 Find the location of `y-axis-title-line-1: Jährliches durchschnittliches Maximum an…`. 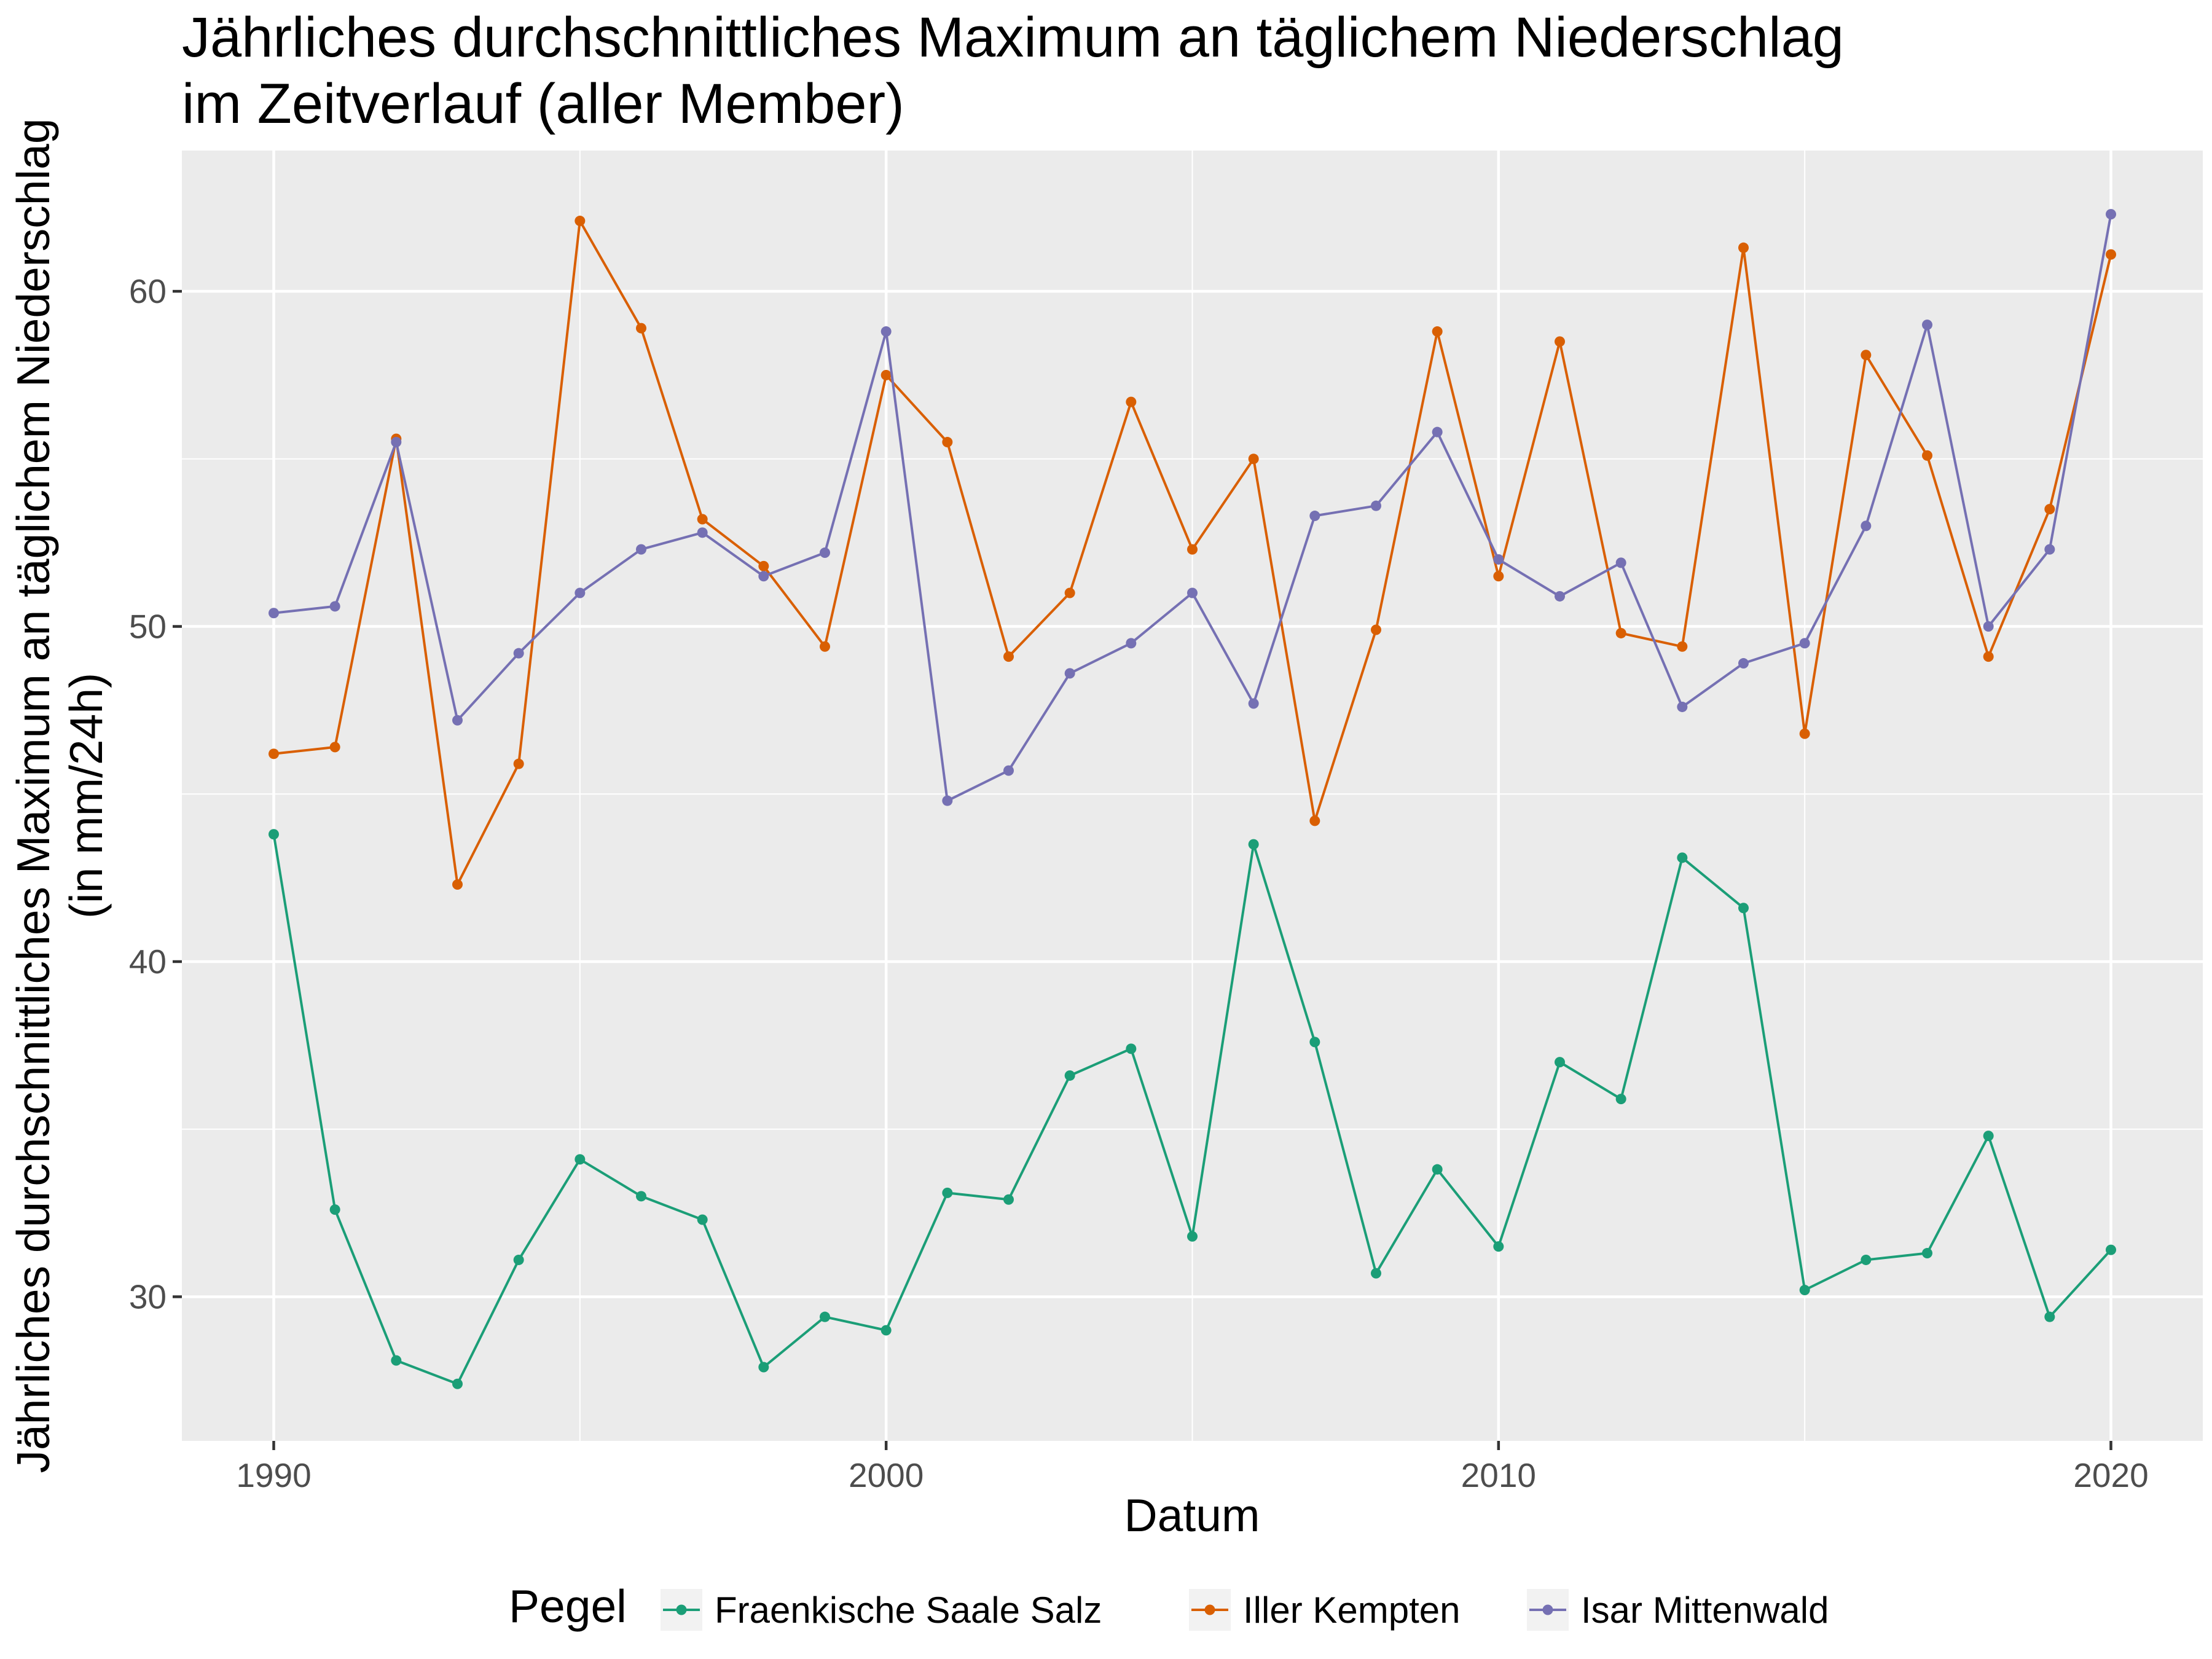

y-axis-title-line-1: Jährliches durchschnittliches Maximum an… is located at coordinates (33, 795).